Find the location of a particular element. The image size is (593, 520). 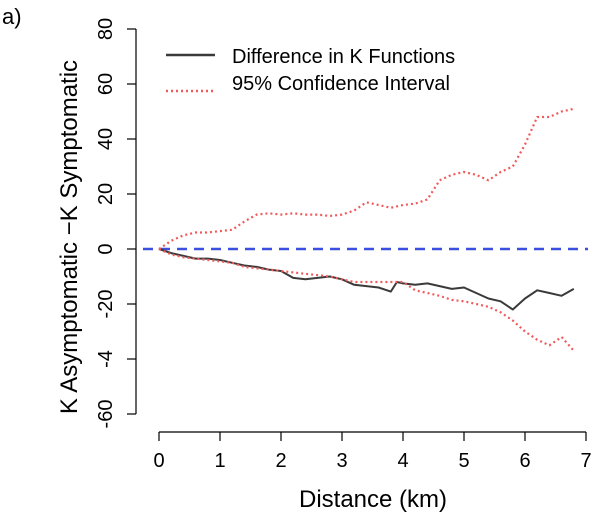

y-tick-label: 60 is located at coordinates (106, 84).